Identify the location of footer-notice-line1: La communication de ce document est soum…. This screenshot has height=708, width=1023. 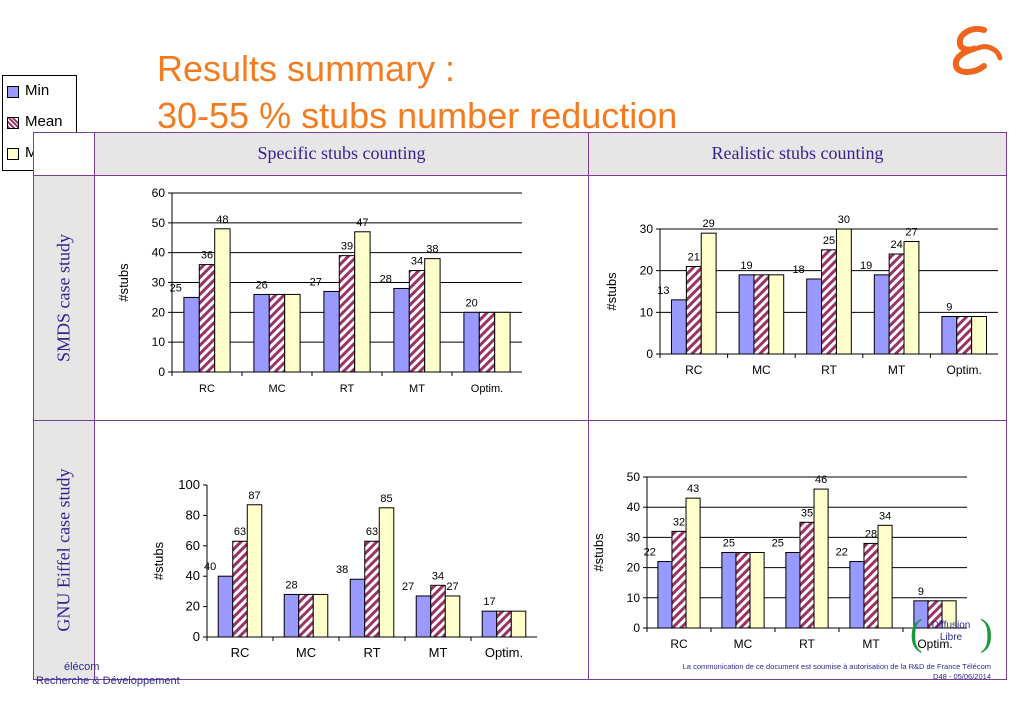
(836, 666).